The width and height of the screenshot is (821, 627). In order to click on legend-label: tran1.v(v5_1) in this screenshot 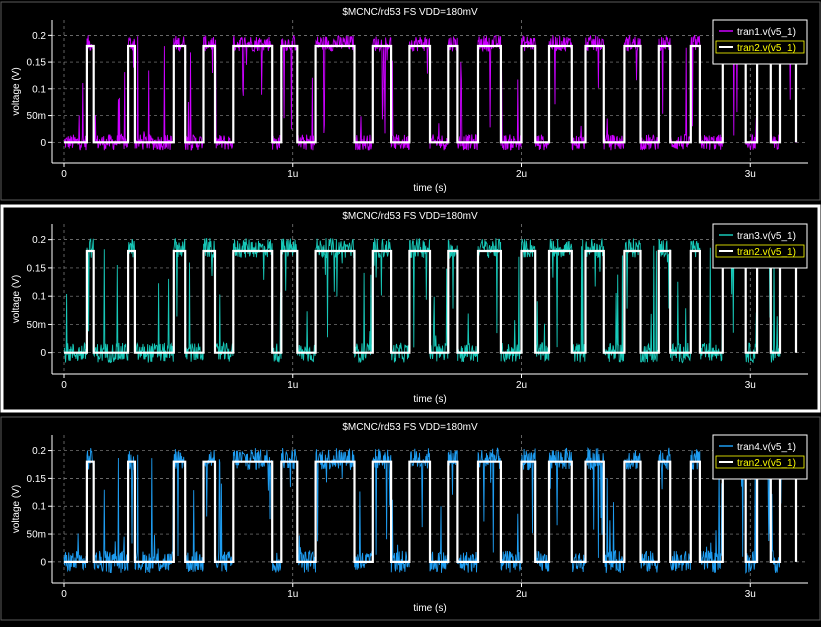, I will do `click(766, 32)`.